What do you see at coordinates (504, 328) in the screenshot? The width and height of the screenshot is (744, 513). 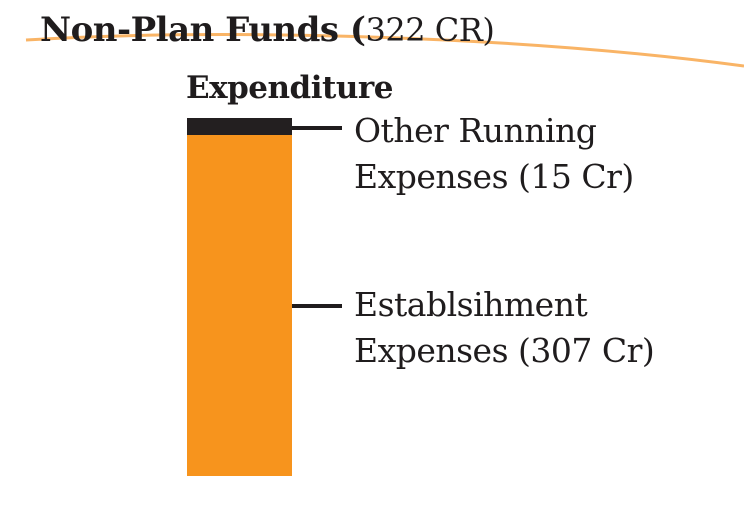 I see `segment-label-2: Establsihment Expenses (307 Cr)` at bounding box center [504, 328].